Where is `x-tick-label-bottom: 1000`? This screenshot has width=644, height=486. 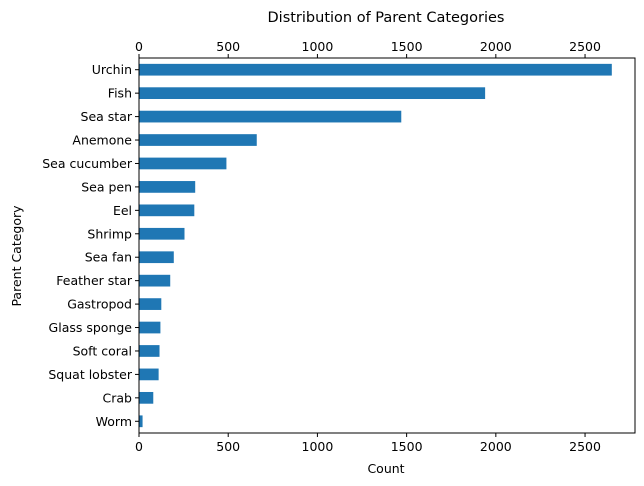
x-tick-label-bottom: 1000 is located at coordinates (318, 446).